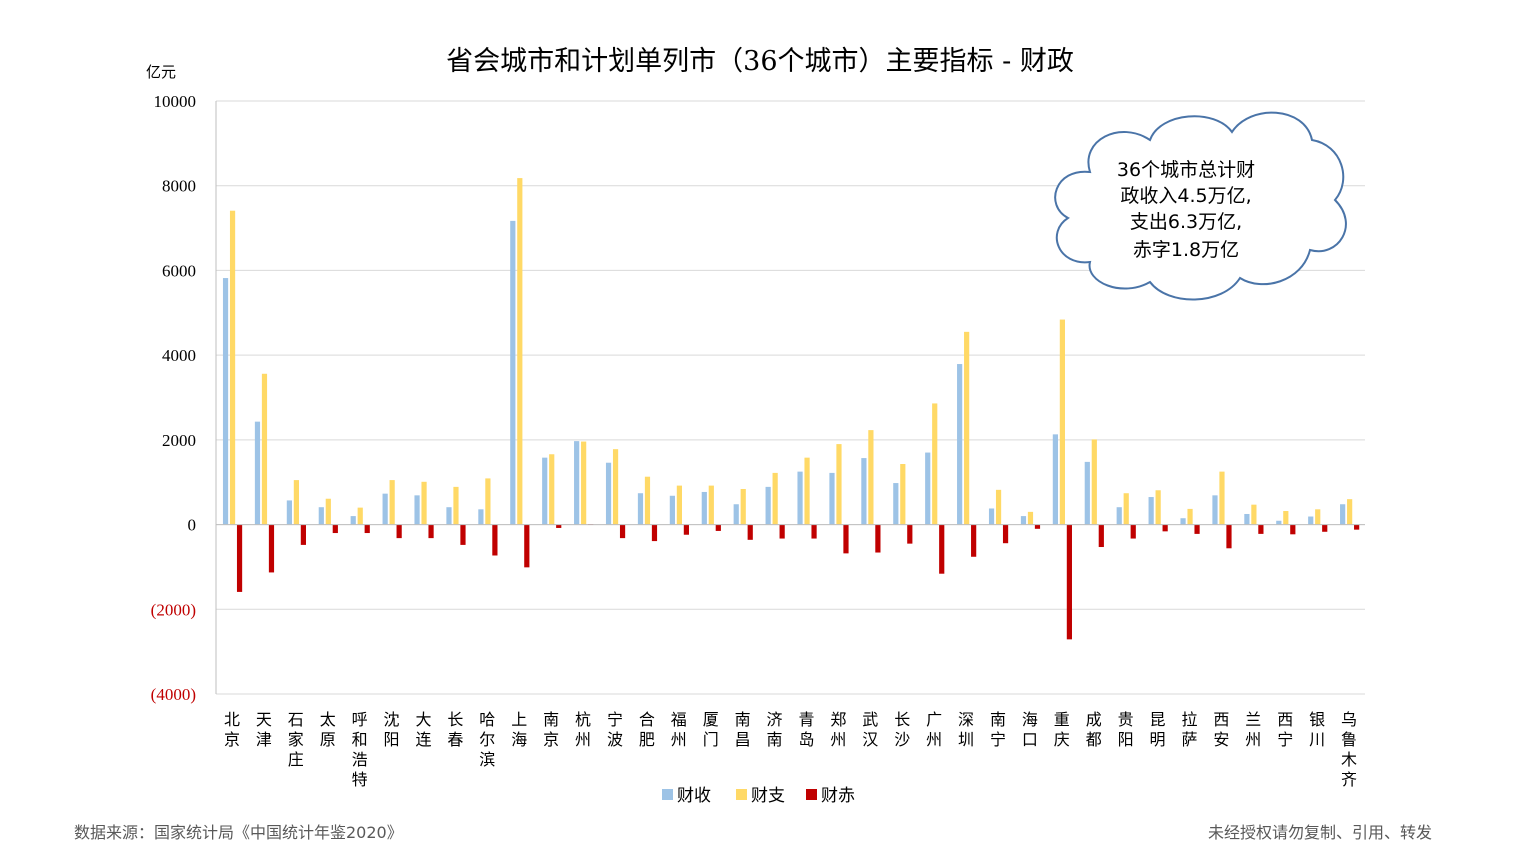  What do you see at coordinates (513, 372) in the screenshot?
I see `bar-财收-上海` at bounding box center [513, 372].